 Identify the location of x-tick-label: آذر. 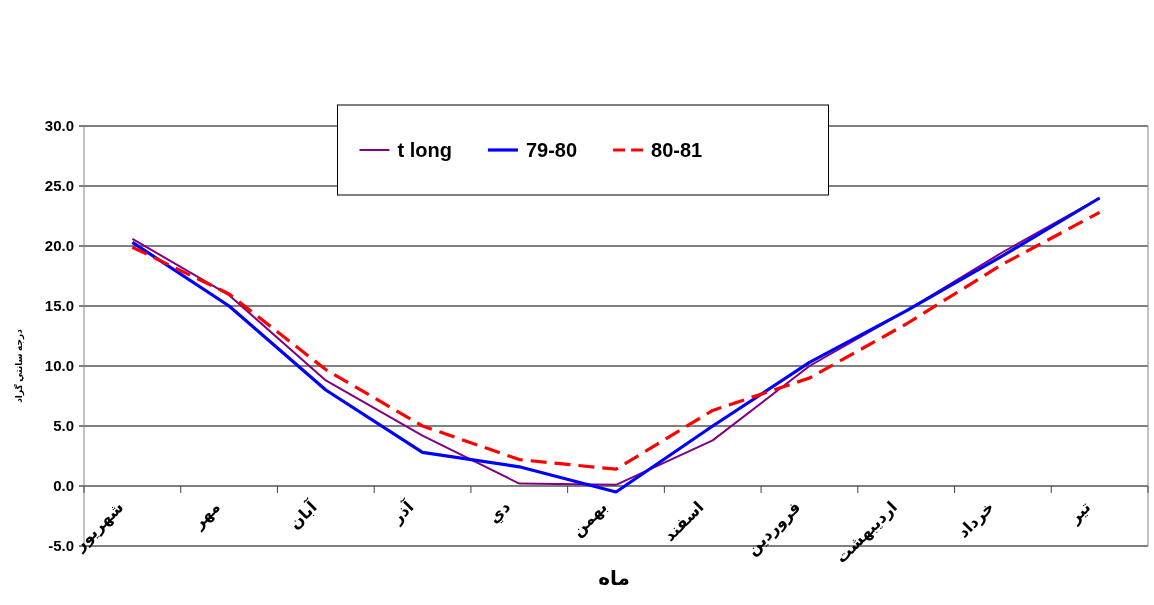
(402, 512).